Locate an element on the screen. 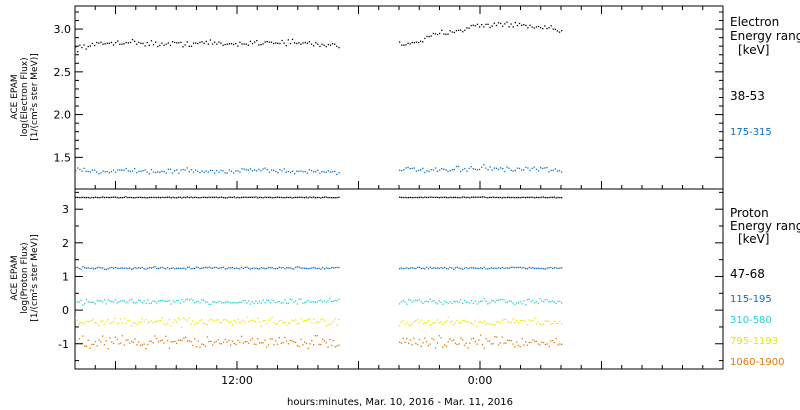  proton-legend-title: Proton is located at coordinates (749, 213).